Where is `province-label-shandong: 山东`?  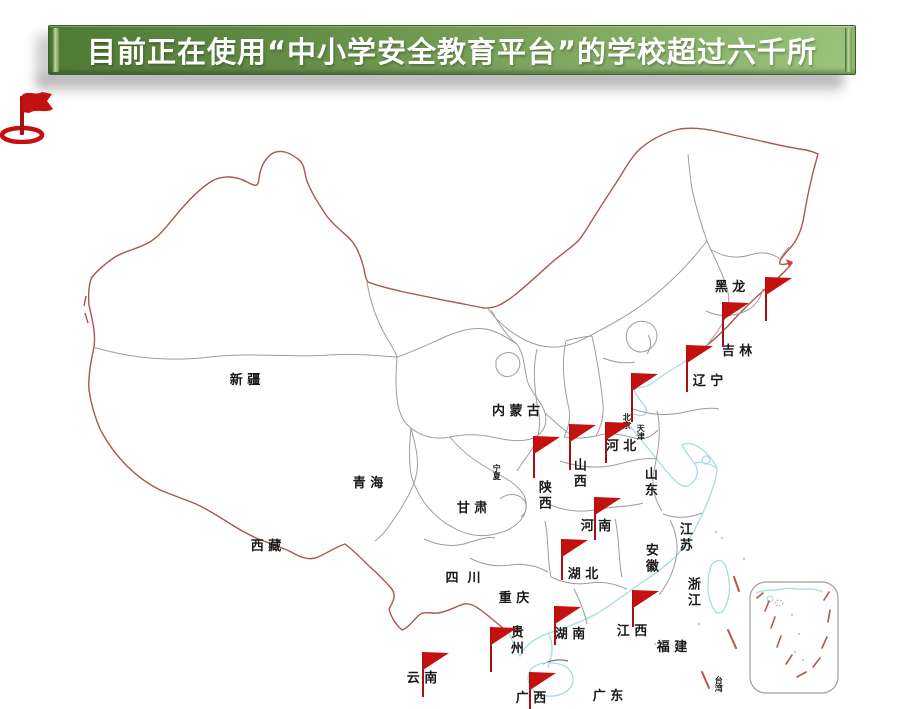
province-label-shandong: 山东 is located at coordinates (649, 483).